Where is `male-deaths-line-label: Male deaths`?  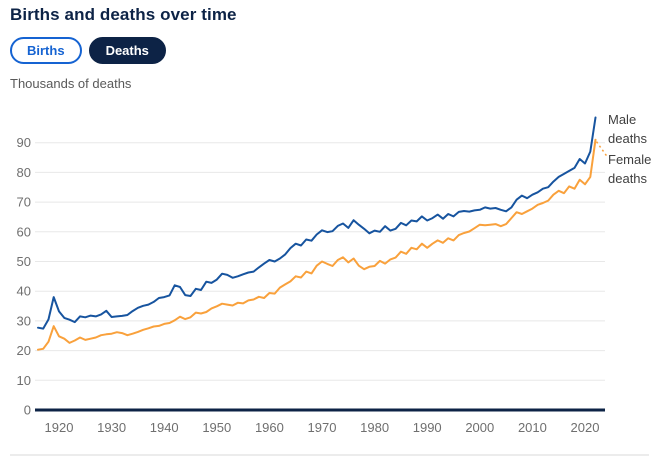
male-deaths-line-label: Male deaths is located at coordinates (628, 129).